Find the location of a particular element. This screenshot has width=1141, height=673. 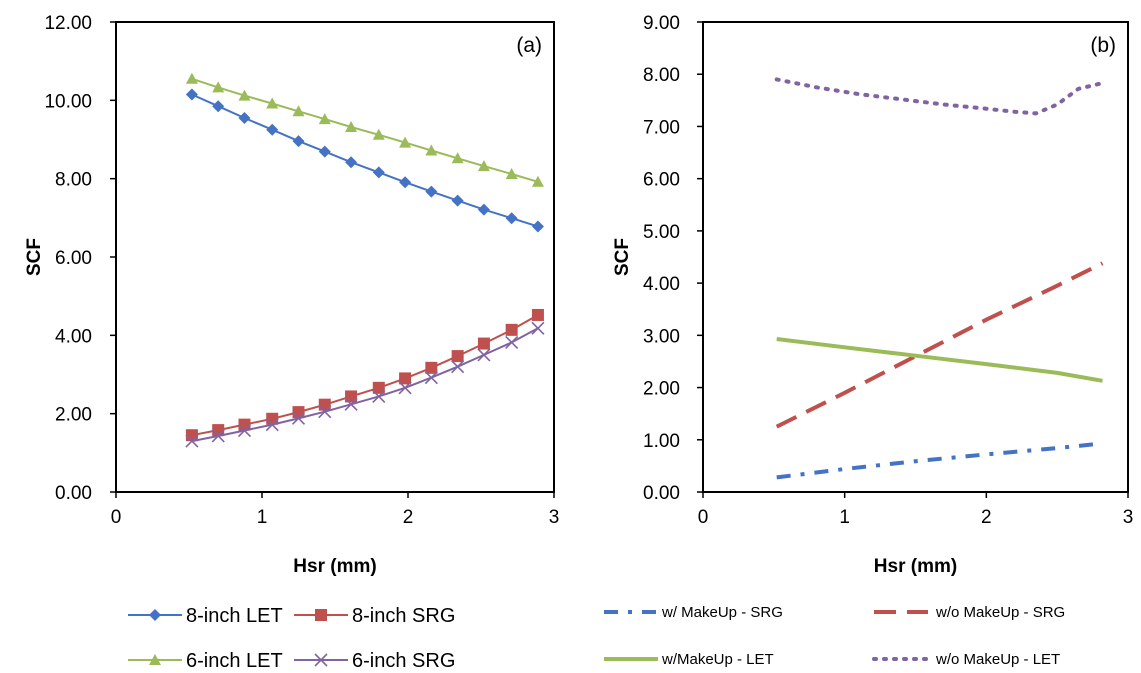

y-tick-label: 2.00 is located at coordinates (73, 415).